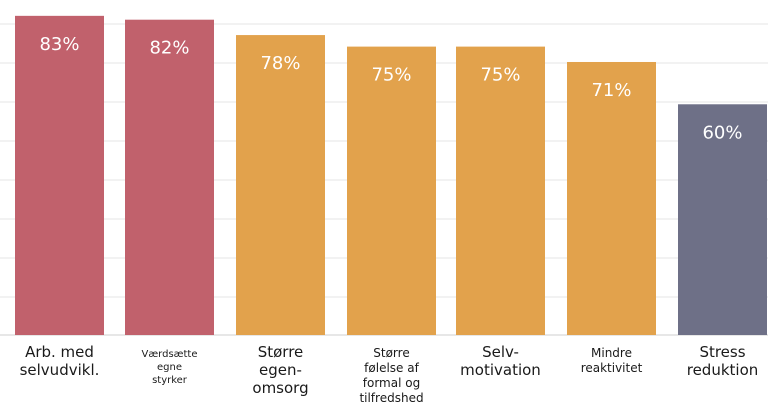 This screenshot has height=418, width=768. What do you see at coordinates (611, 90) in the screenshot?
I see `bar-value-label-6: 71%` at bounding box center [611, 90].